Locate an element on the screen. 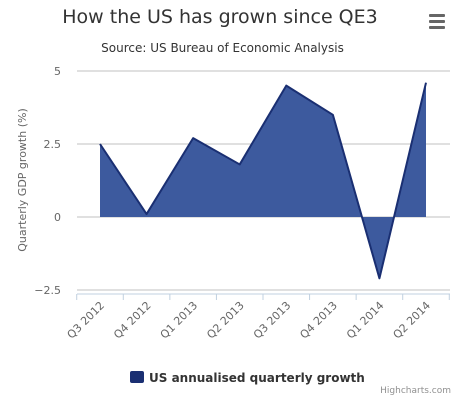  x-axis-ticks is located at coordinates (263, 297).